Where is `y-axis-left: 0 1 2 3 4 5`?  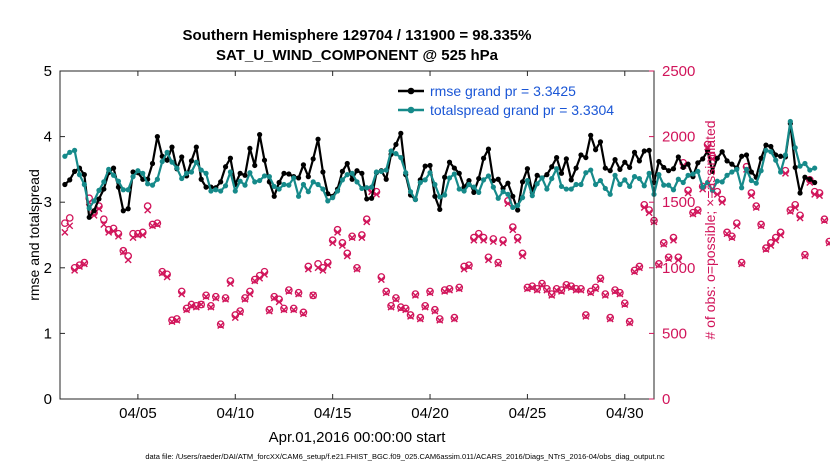
y-axis-left: 0 1 2 3 4 5 is located at coordinates (54, 235).